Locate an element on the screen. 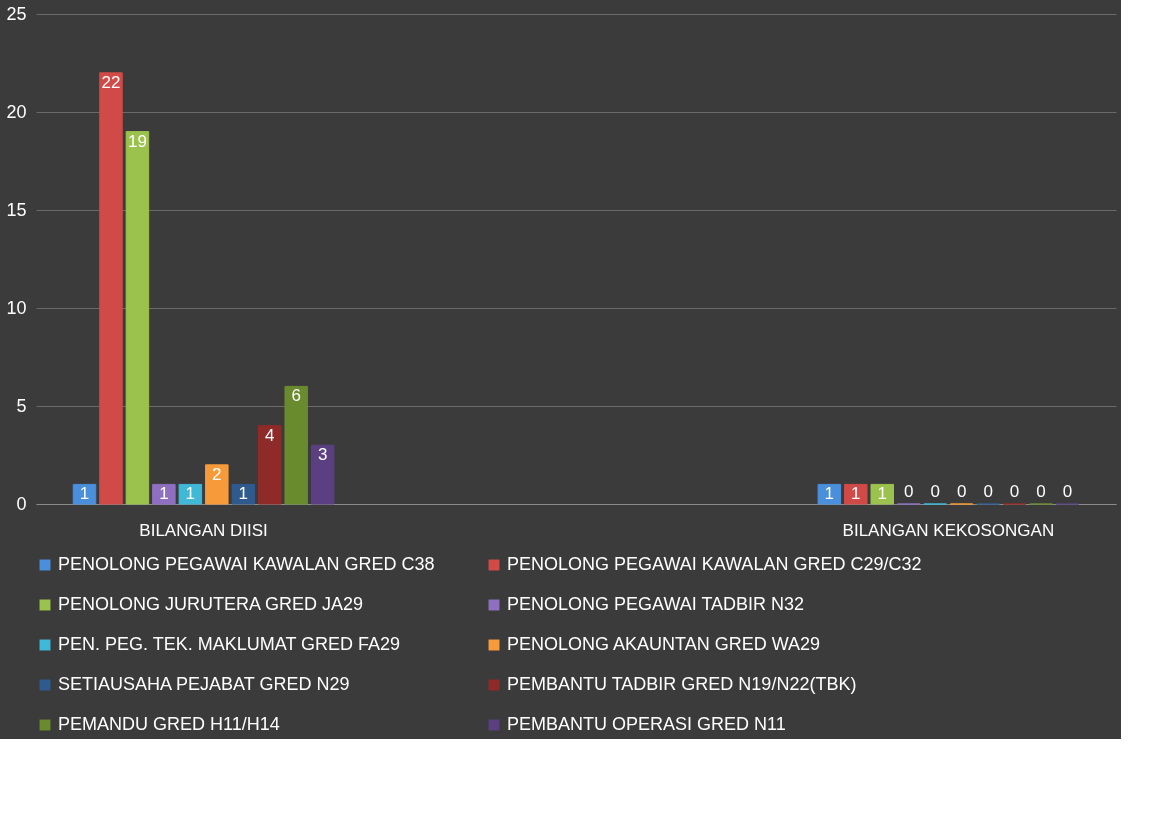  y-tick-label: 10 is located at coordinates (16, 307).